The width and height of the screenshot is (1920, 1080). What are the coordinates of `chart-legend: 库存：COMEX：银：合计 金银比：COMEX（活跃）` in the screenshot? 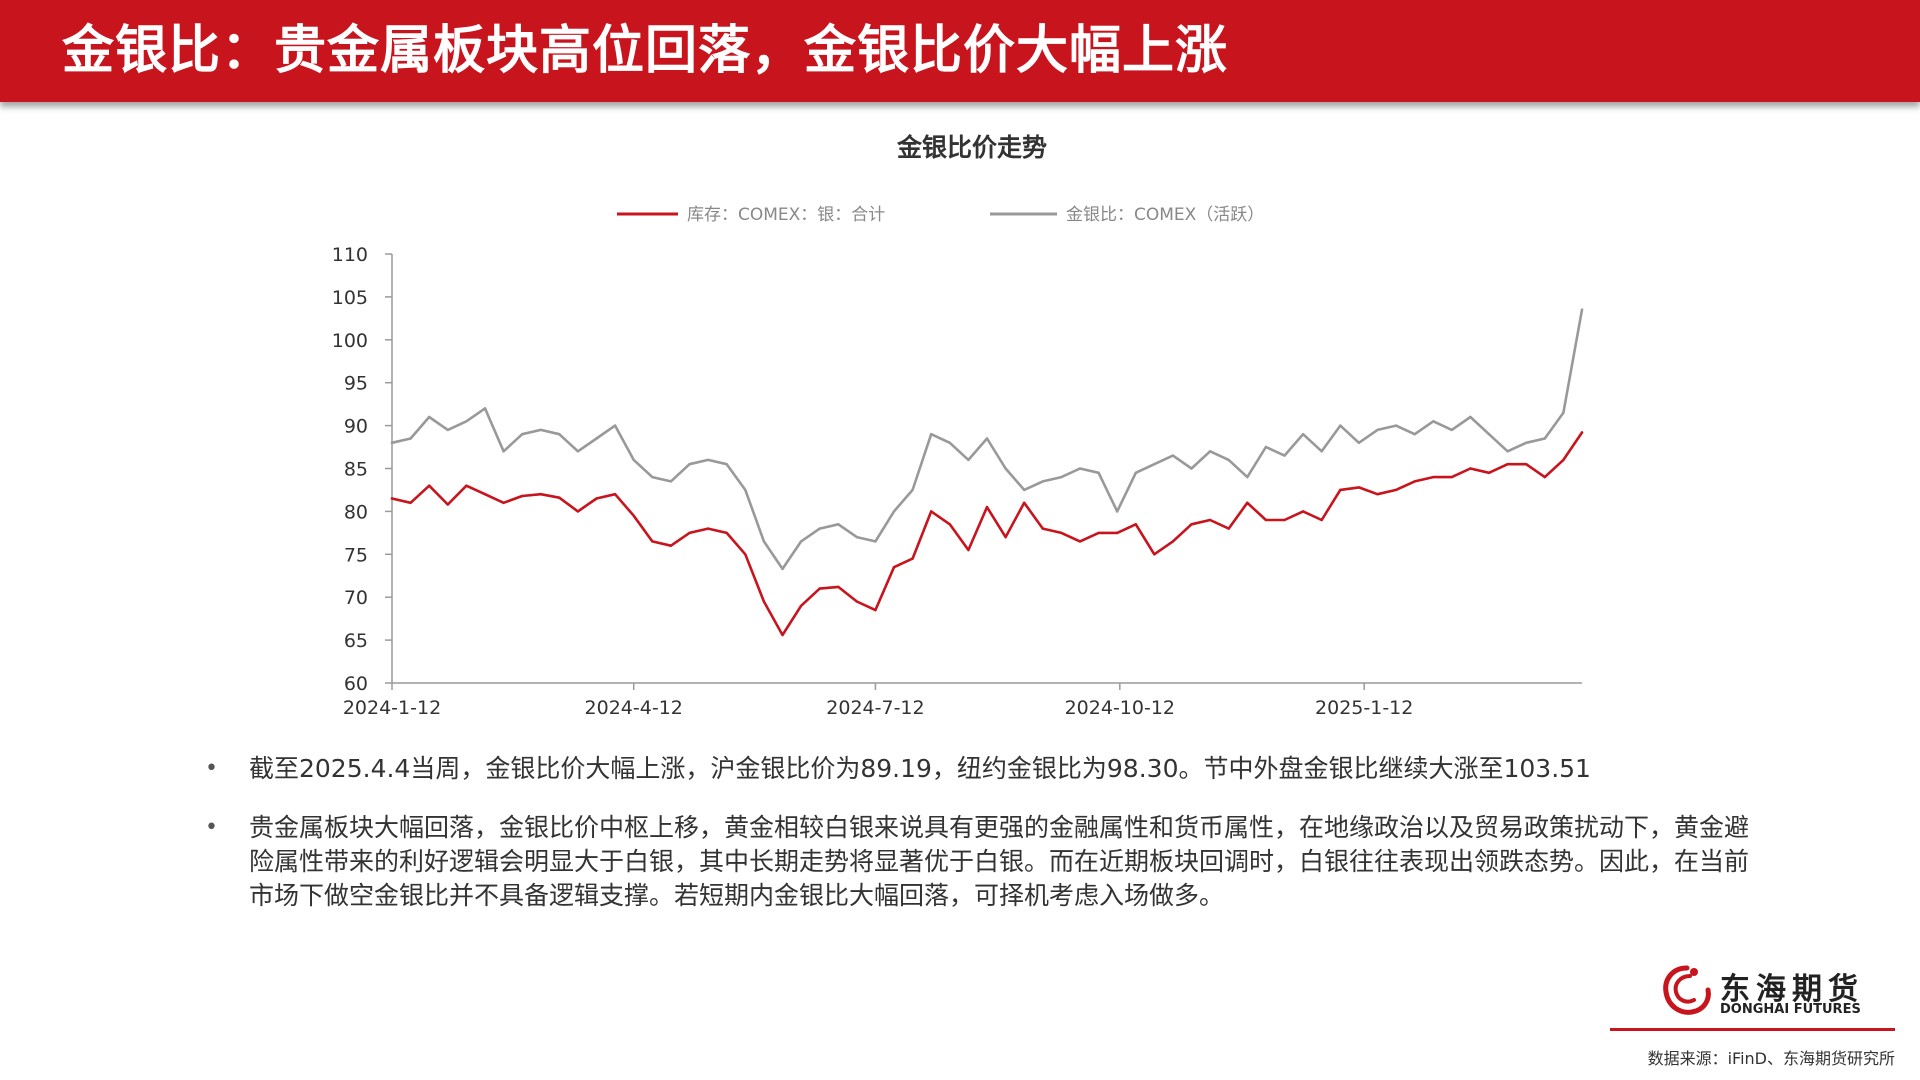 It's located at (940, 215).